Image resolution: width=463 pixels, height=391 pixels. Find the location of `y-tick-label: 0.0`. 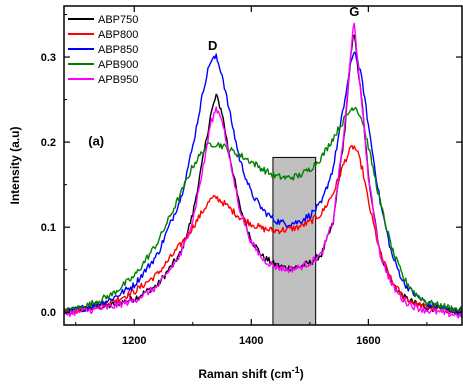

y-tick-label: 0.0 is located at coordinates (48, 313).